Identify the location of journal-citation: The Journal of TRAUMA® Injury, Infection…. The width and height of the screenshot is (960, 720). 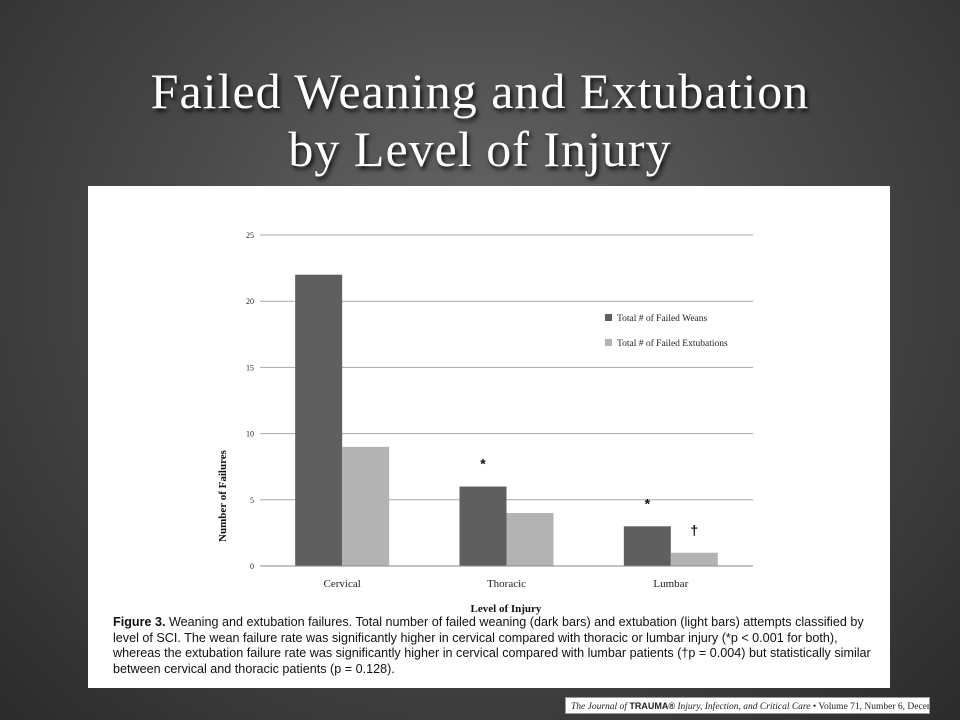
(747, 705).